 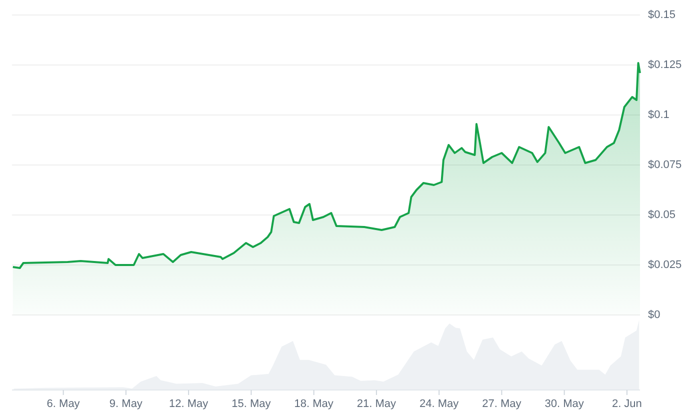 I want to click on y-tick-label: $0.075, so click(x=665, y=164).